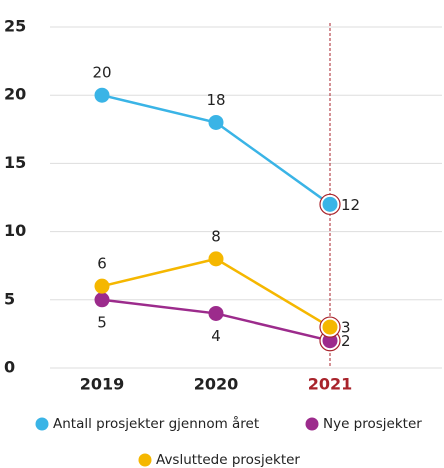 This screenshot has width=444, height=468. What do you see at coordinates (156, 423) in the screenshot?
I see `legend-label: Antall prosjekter gjennom året` at bounding box center [156, 423].